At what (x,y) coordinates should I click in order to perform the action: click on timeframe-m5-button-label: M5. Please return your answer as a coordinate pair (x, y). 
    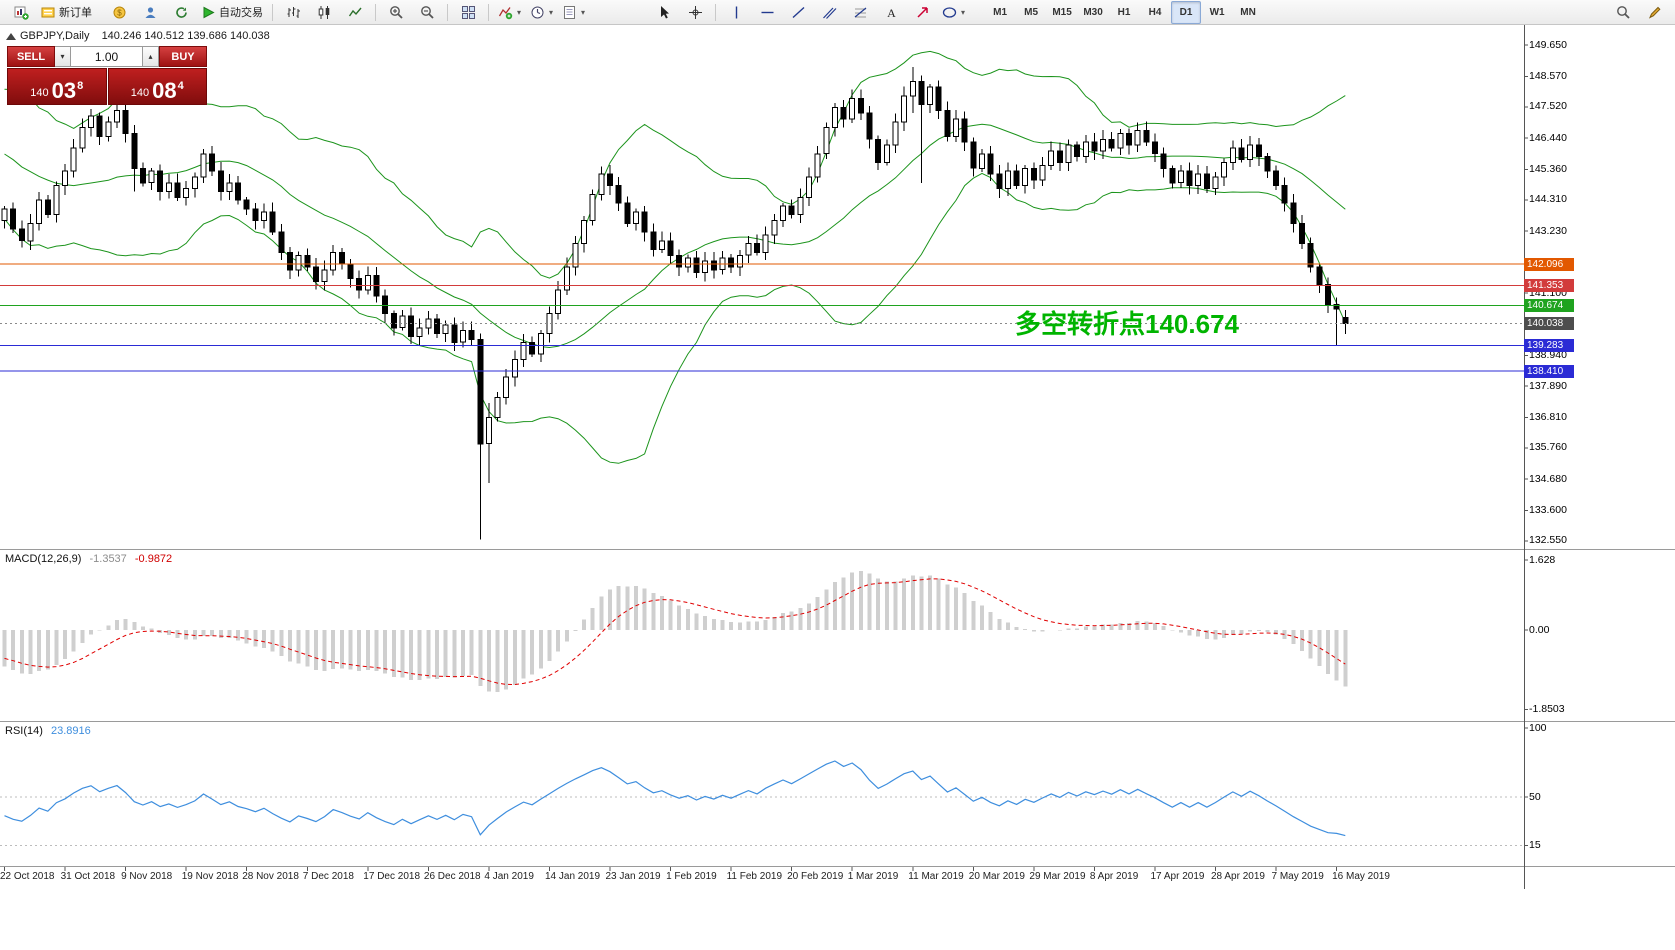
    Looking at the image, I should click on (1031, 12).